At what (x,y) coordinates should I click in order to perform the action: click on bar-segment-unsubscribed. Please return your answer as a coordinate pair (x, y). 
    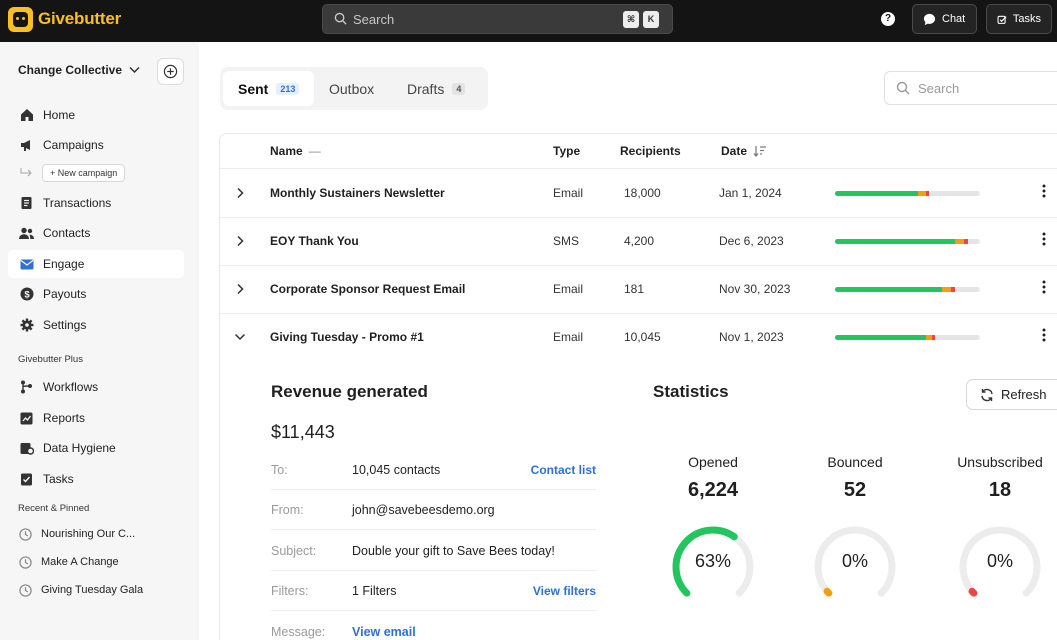
    Looking at the image, I should click on (953, 289).